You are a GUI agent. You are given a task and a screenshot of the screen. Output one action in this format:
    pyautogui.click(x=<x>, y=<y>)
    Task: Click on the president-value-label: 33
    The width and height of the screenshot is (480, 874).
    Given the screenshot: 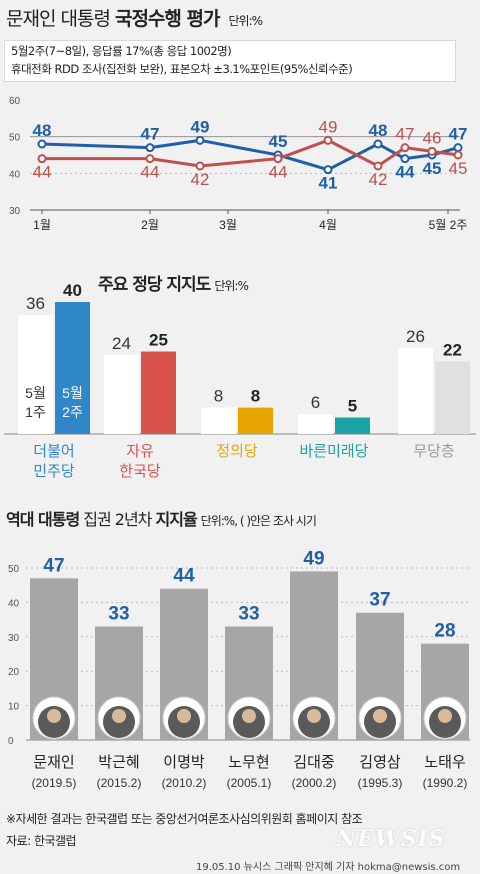 What is the action you would take?
    pyautogui.click(x=118, y=613)
    